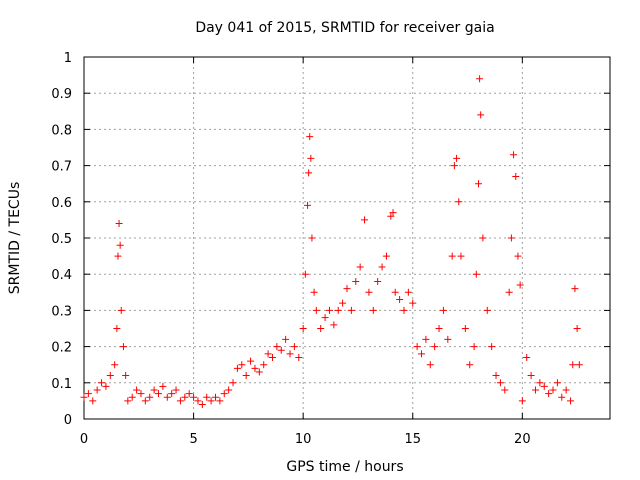  Describe the element at coordinates (61, 384) in the screenshot. I see `y-tick-label: 0.1` at that location.